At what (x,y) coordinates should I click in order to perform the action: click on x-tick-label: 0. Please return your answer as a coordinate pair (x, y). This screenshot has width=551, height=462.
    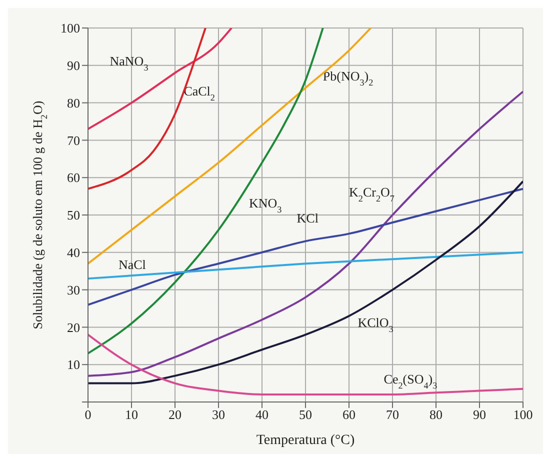
    Looking at the image, I should click on (88, 414).